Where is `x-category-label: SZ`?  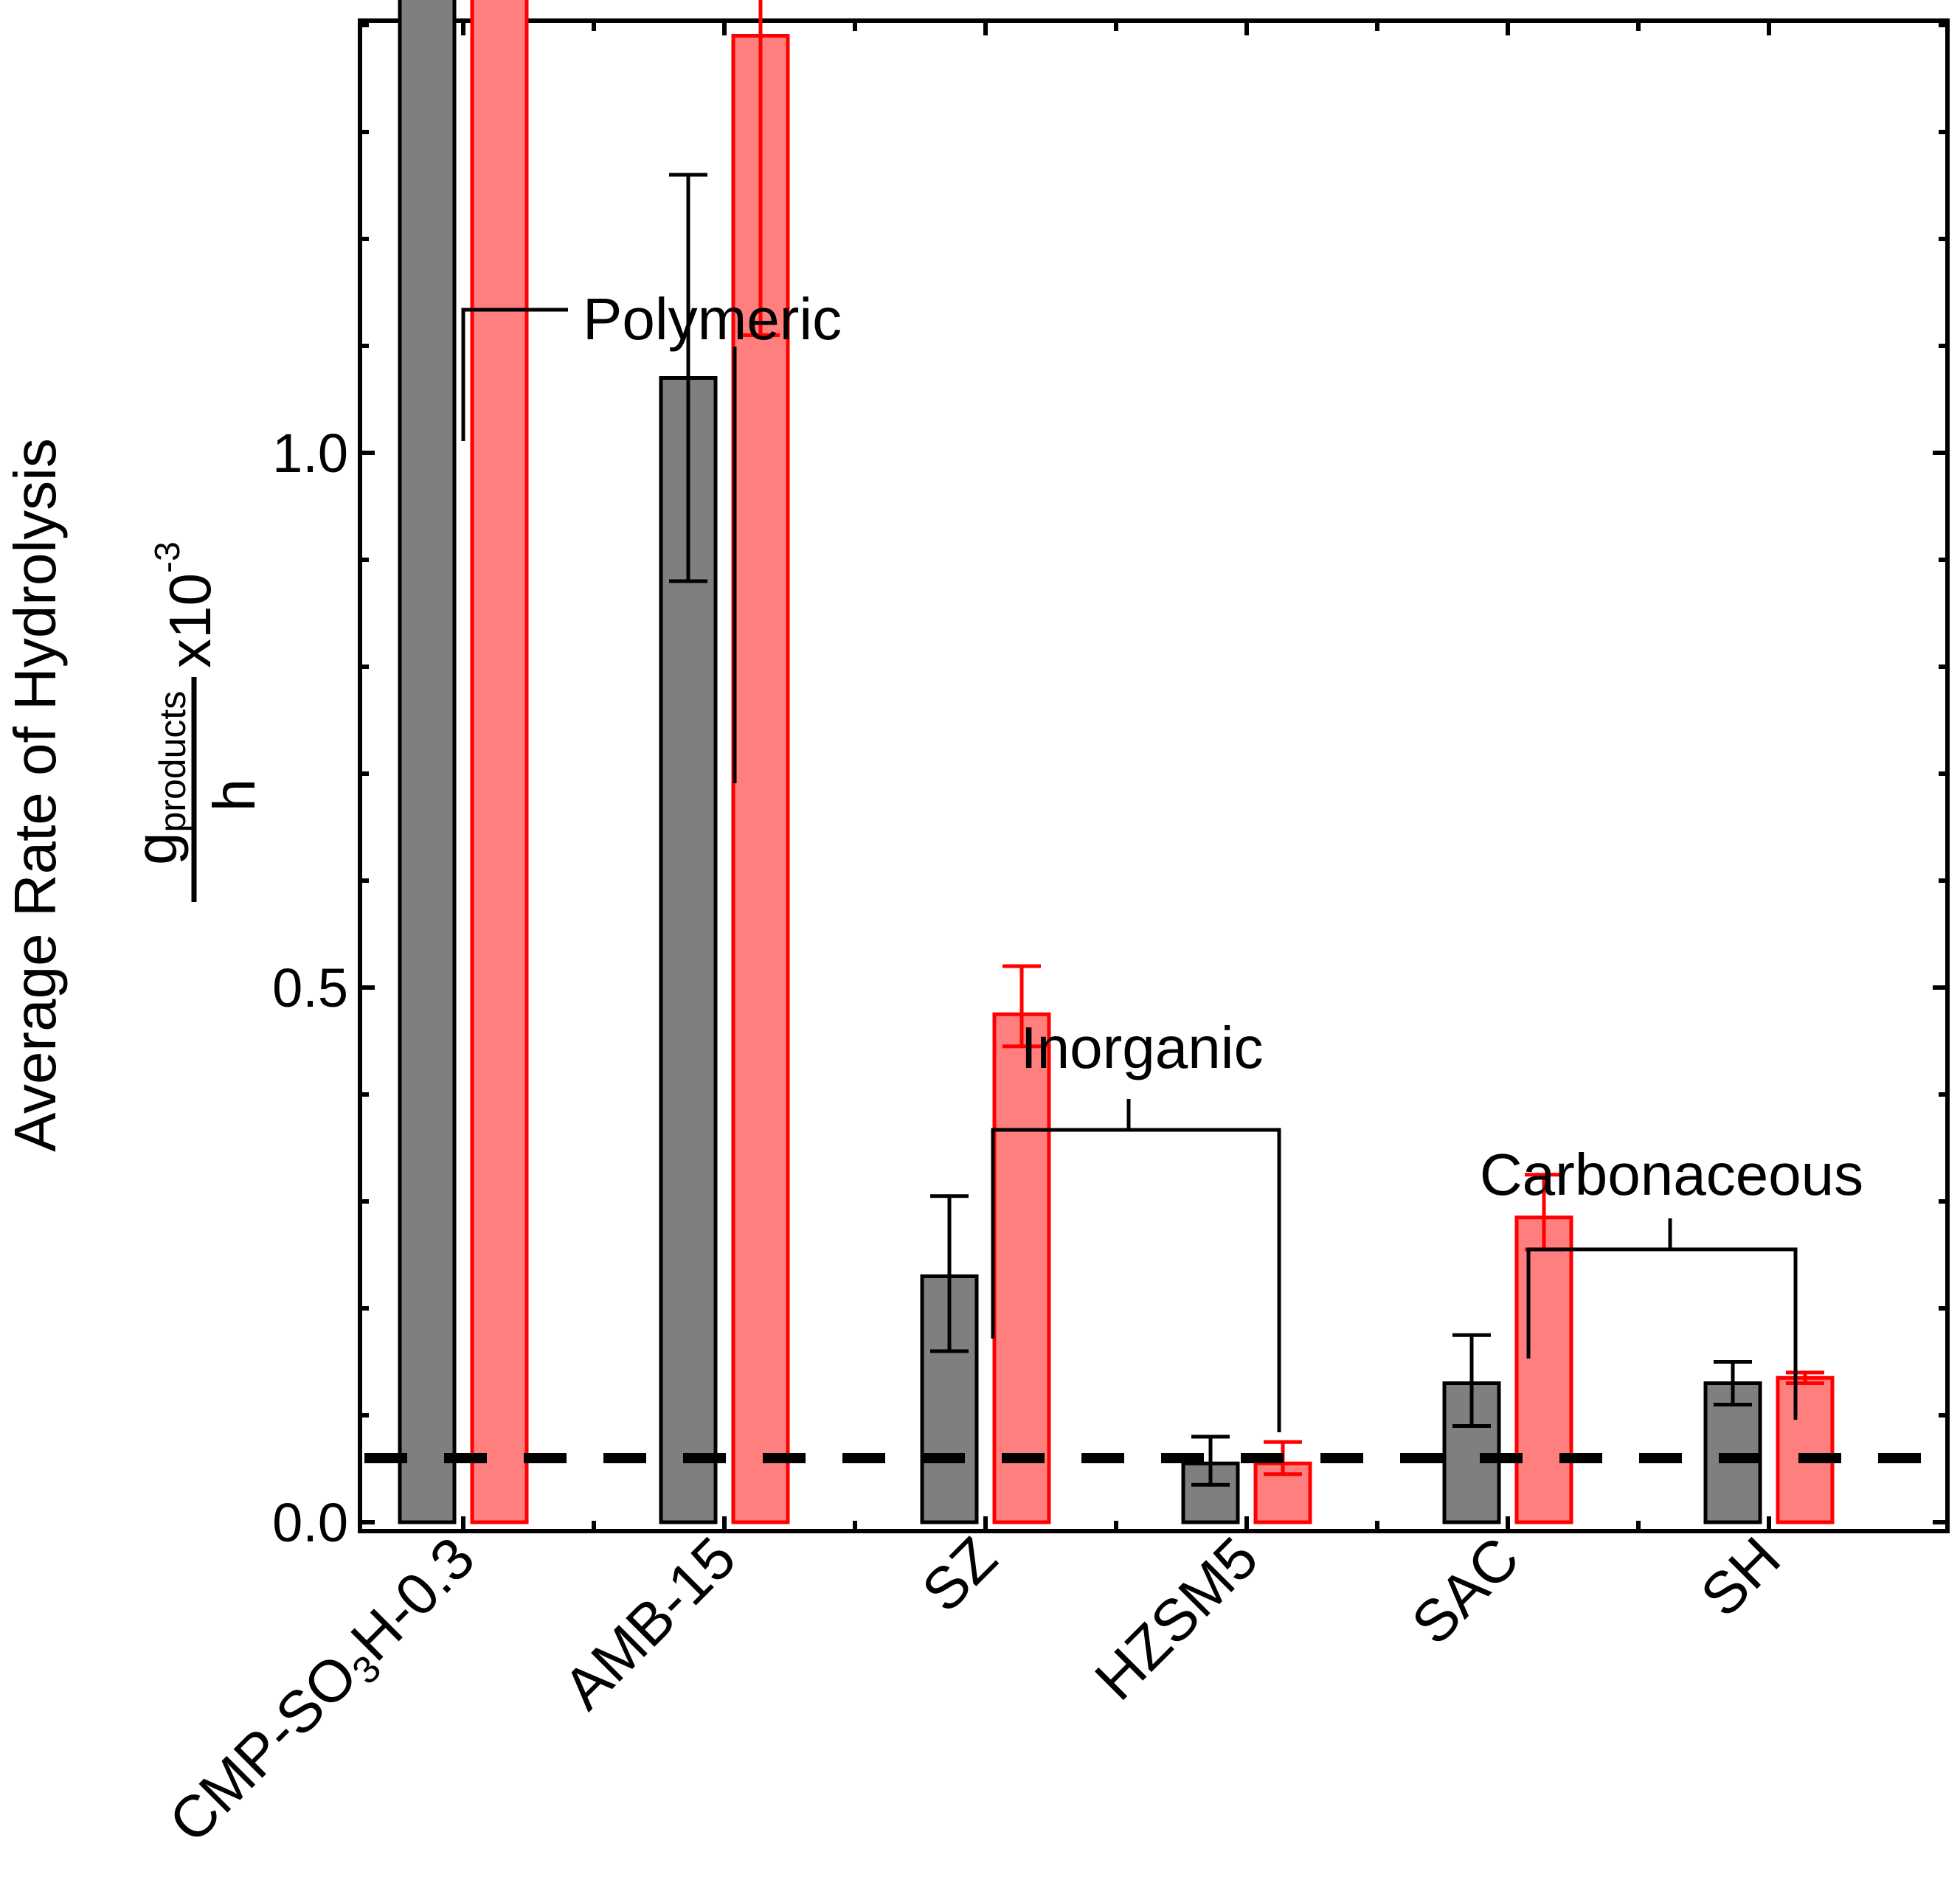 x-category-label: SZ is located at coordinates (960, 1574).